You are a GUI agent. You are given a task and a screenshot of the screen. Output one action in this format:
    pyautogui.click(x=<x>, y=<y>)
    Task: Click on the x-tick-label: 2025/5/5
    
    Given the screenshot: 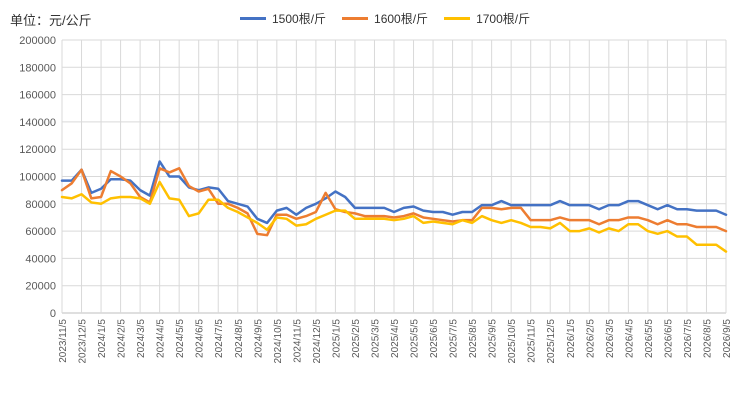 What is the action you would take?
    pyautogui.click(x=415, y=338)
    